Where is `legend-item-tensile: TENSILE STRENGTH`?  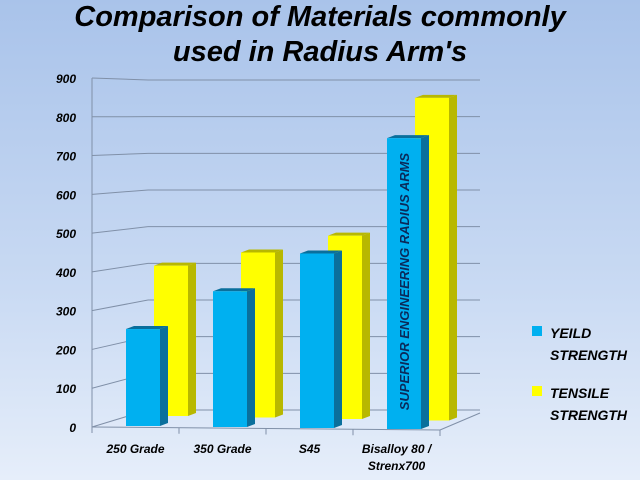
legend-item-tensile: TENSILE STRENGTH is located at coordinates (586, 404).